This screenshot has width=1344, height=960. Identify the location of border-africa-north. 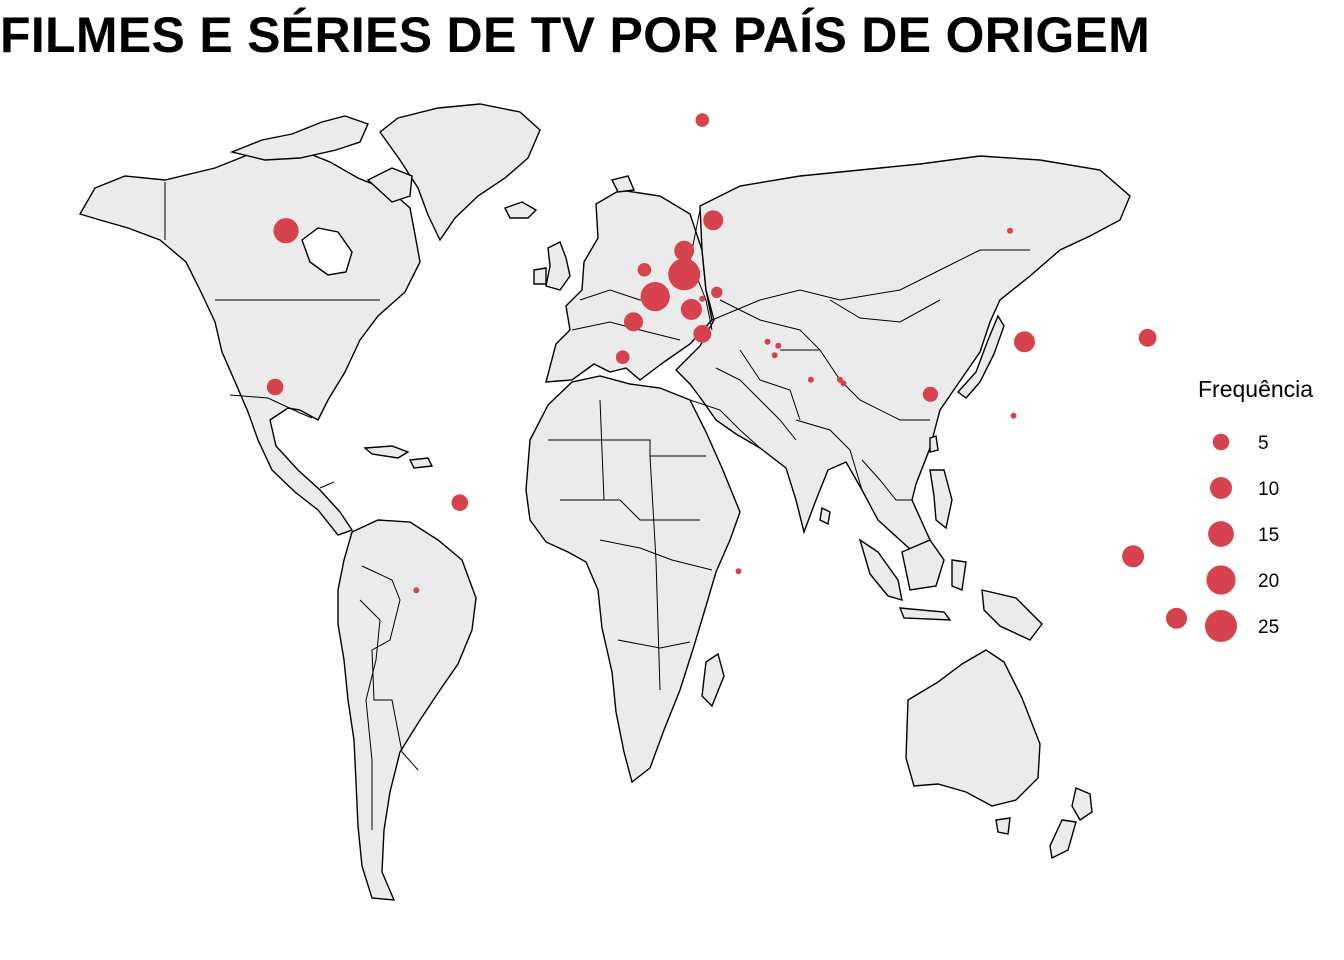
(627, 448).